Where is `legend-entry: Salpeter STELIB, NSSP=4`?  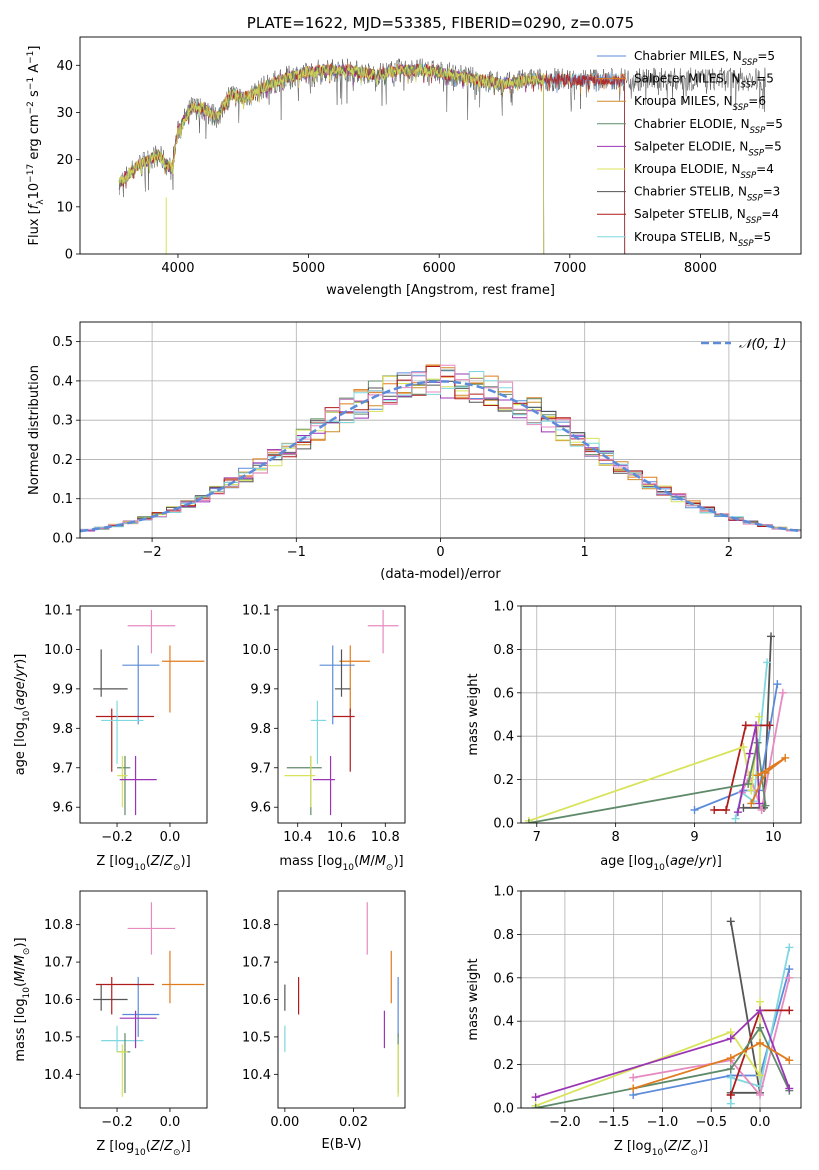 legend-entry: Salpeter STELIB, NSSP=4 is located at coordinates (706, 216).